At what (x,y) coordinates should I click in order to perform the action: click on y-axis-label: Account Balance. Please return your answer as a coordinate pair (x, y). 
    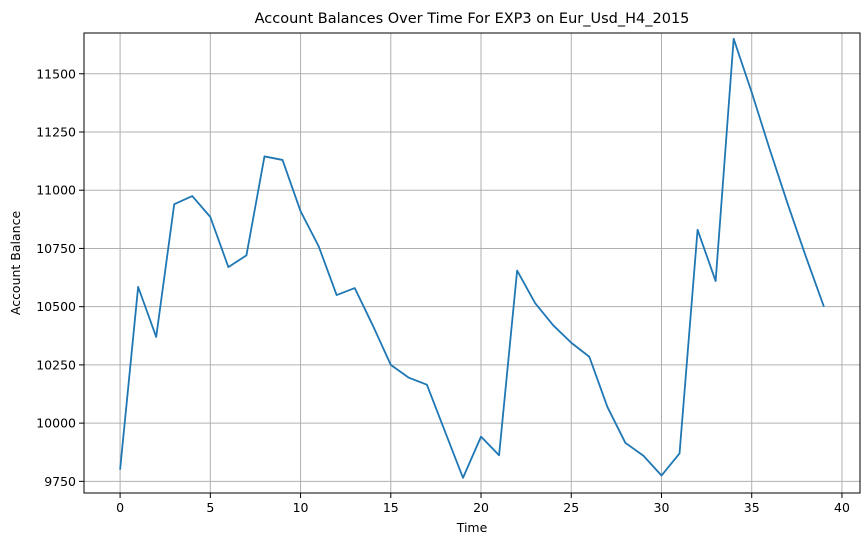
    Looking at the image, I should click on (15, 263).